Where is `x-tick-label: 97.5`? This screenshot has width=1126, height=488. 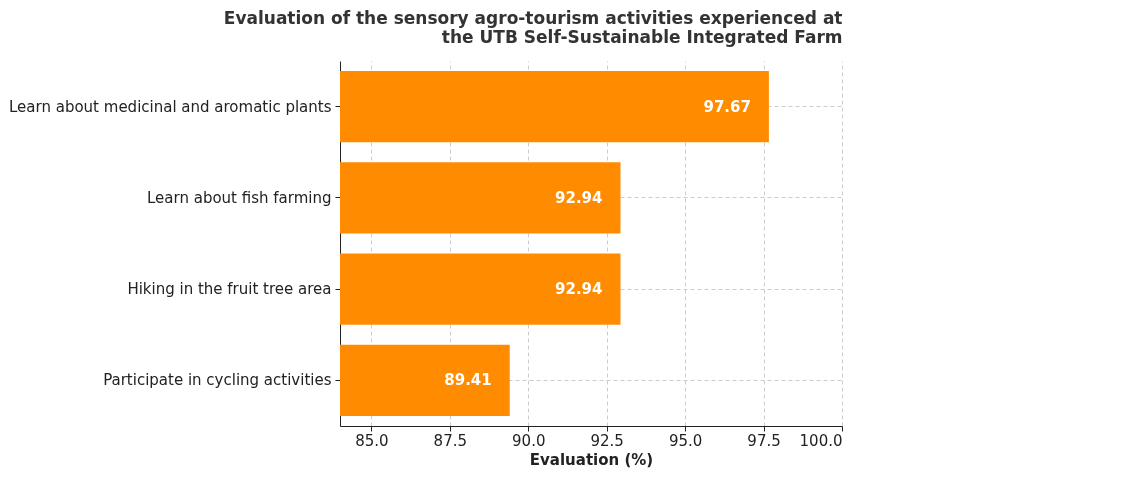 x-tick-label: 97.5 is located at coordinates (764, 440).